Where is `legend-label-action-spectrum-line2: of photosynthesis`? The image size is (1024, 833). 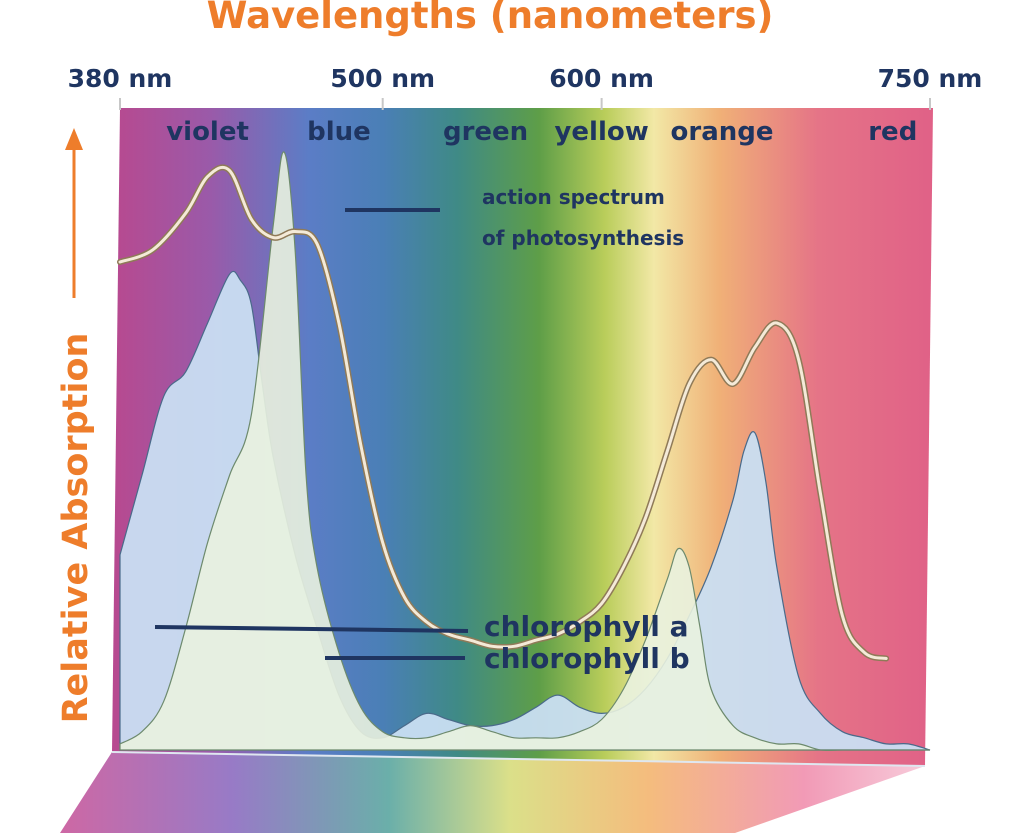 legend-label-action-spectrum-line2: of photosynthesis is located at coordinates (583, 238).